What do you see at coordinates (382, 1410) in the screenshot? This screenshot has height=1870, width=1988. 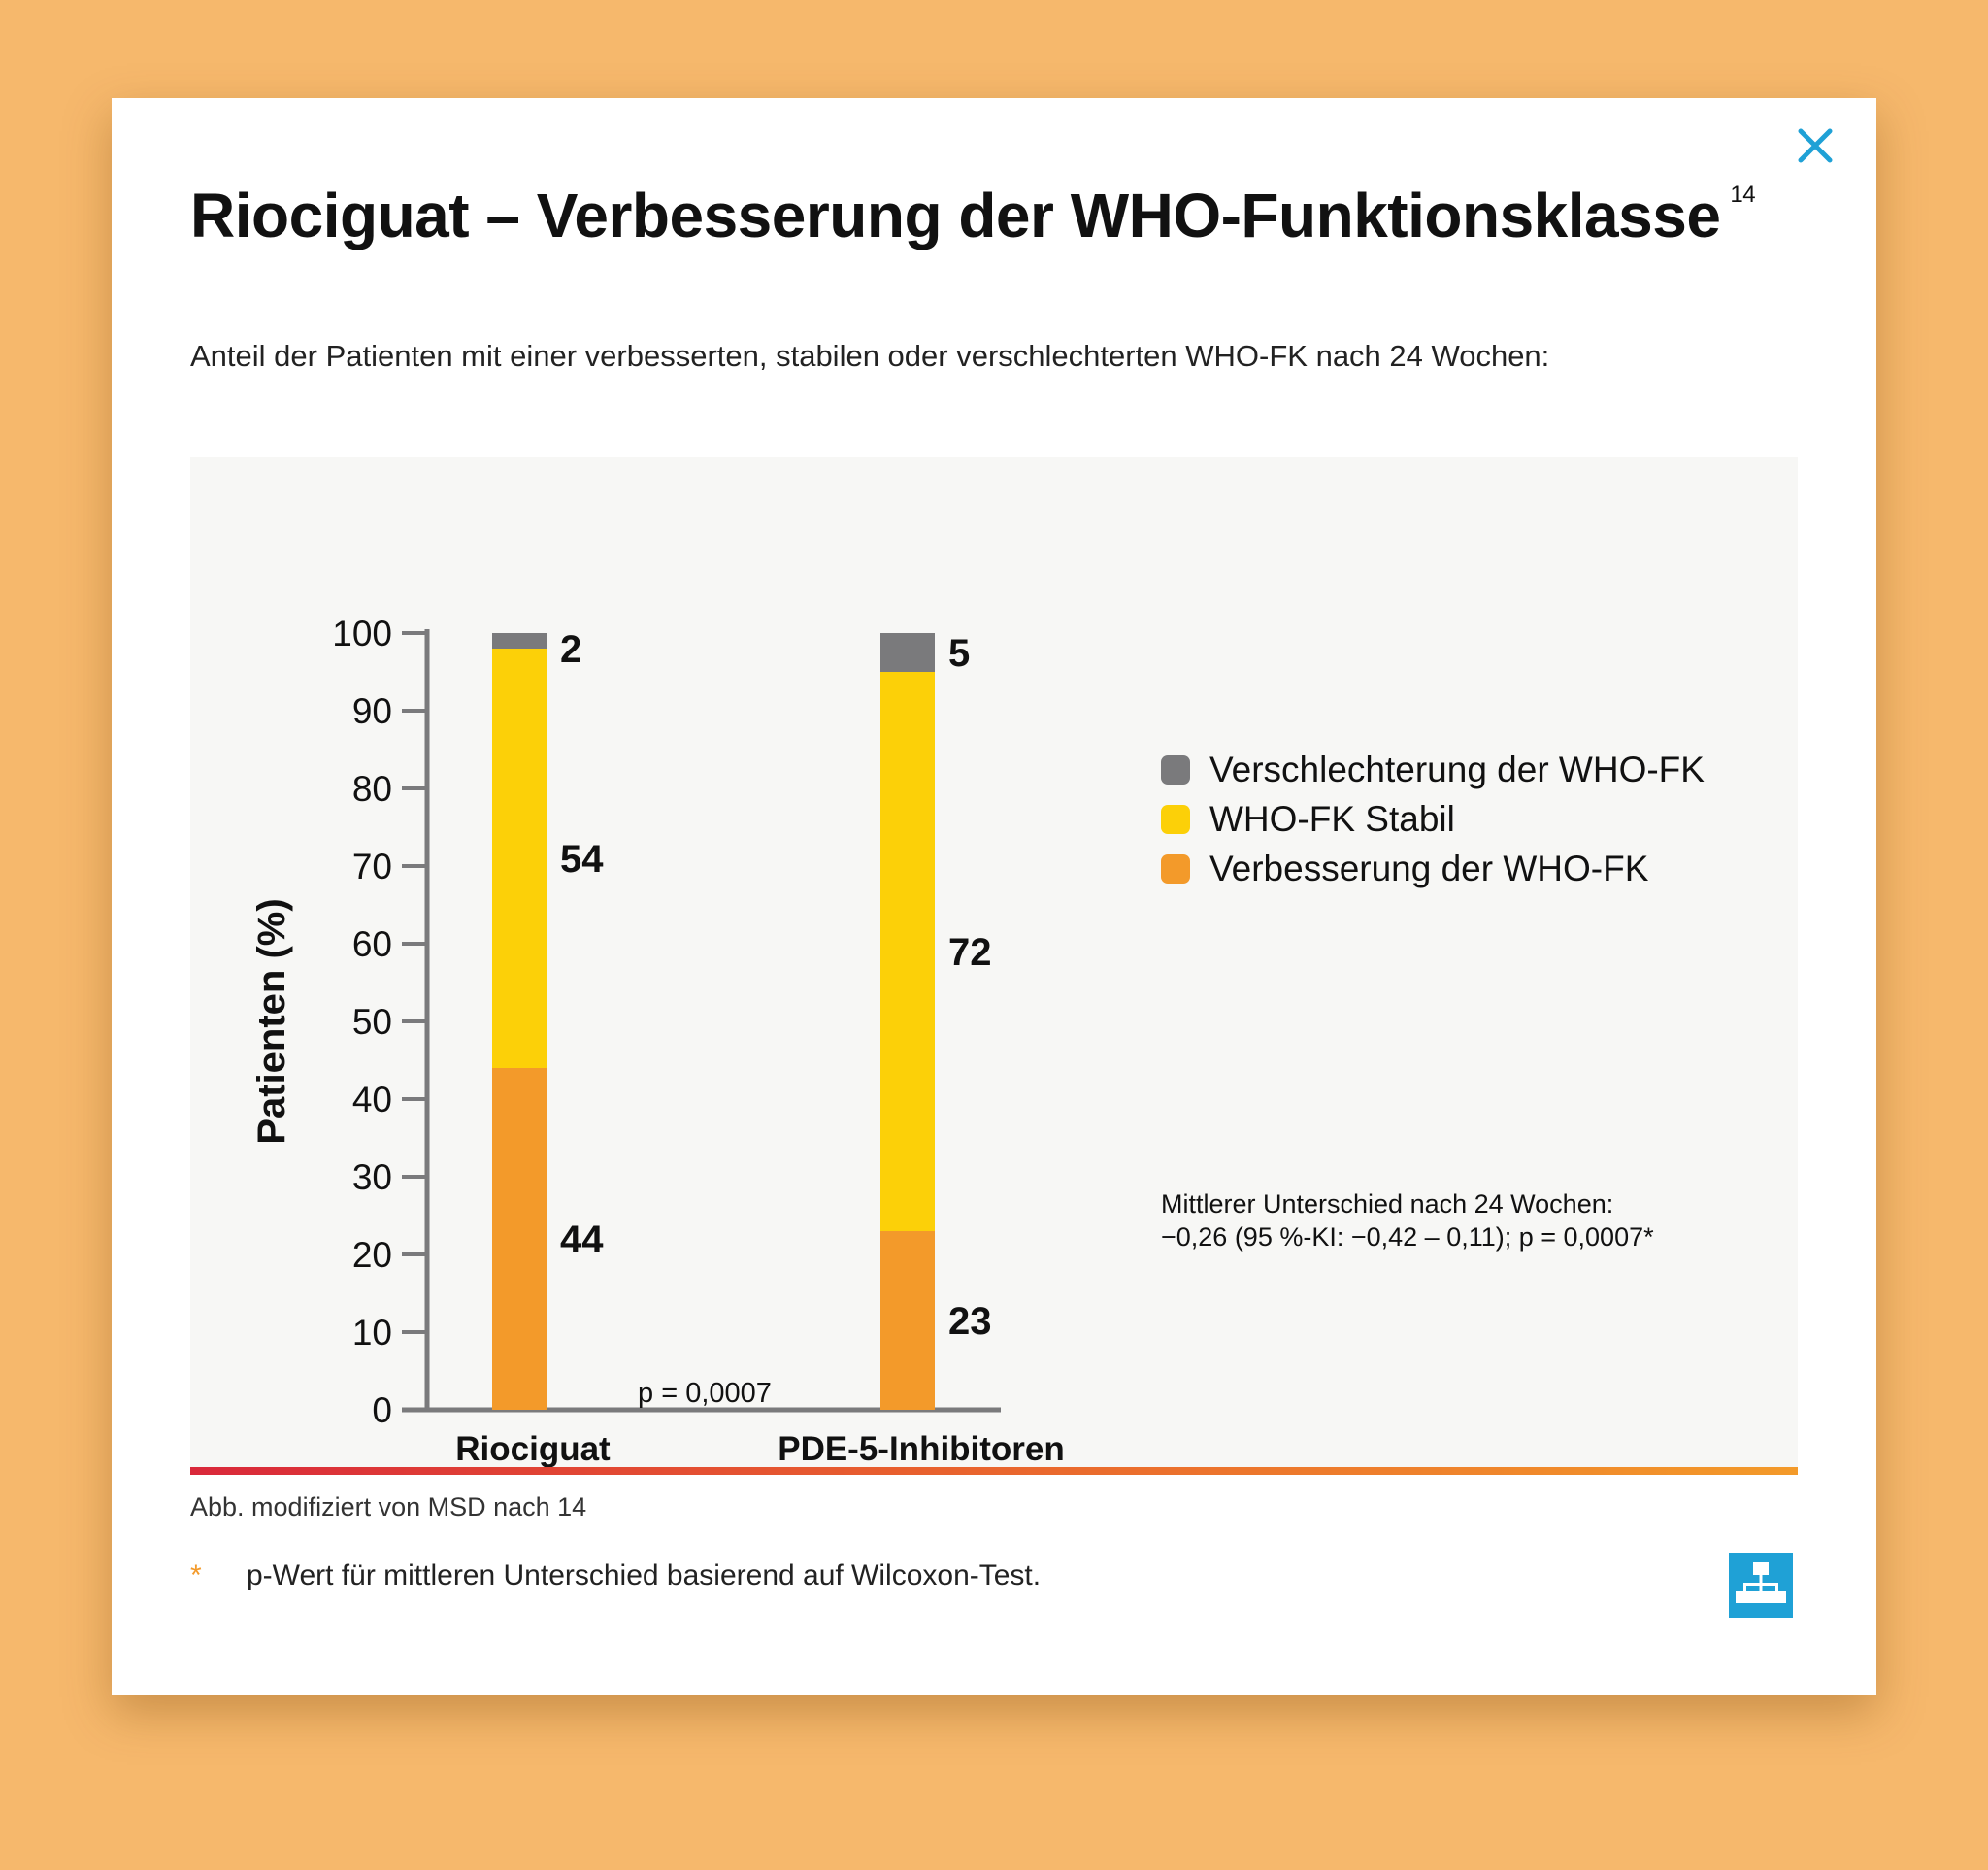 I see `y-tick-label: 0` at bounding box center [382, 1410].